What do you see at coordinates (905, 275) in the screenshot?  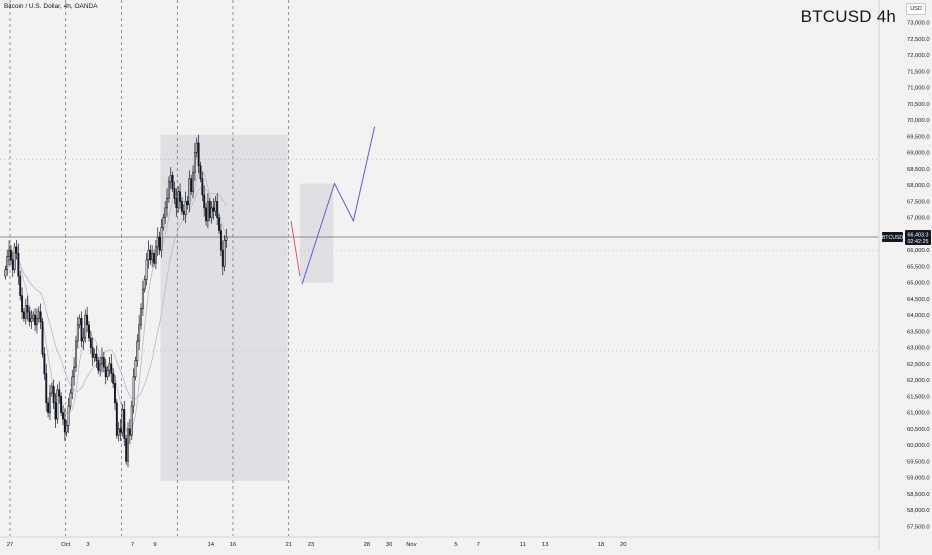 I see `price-axis` at bounding box center [905, 275].